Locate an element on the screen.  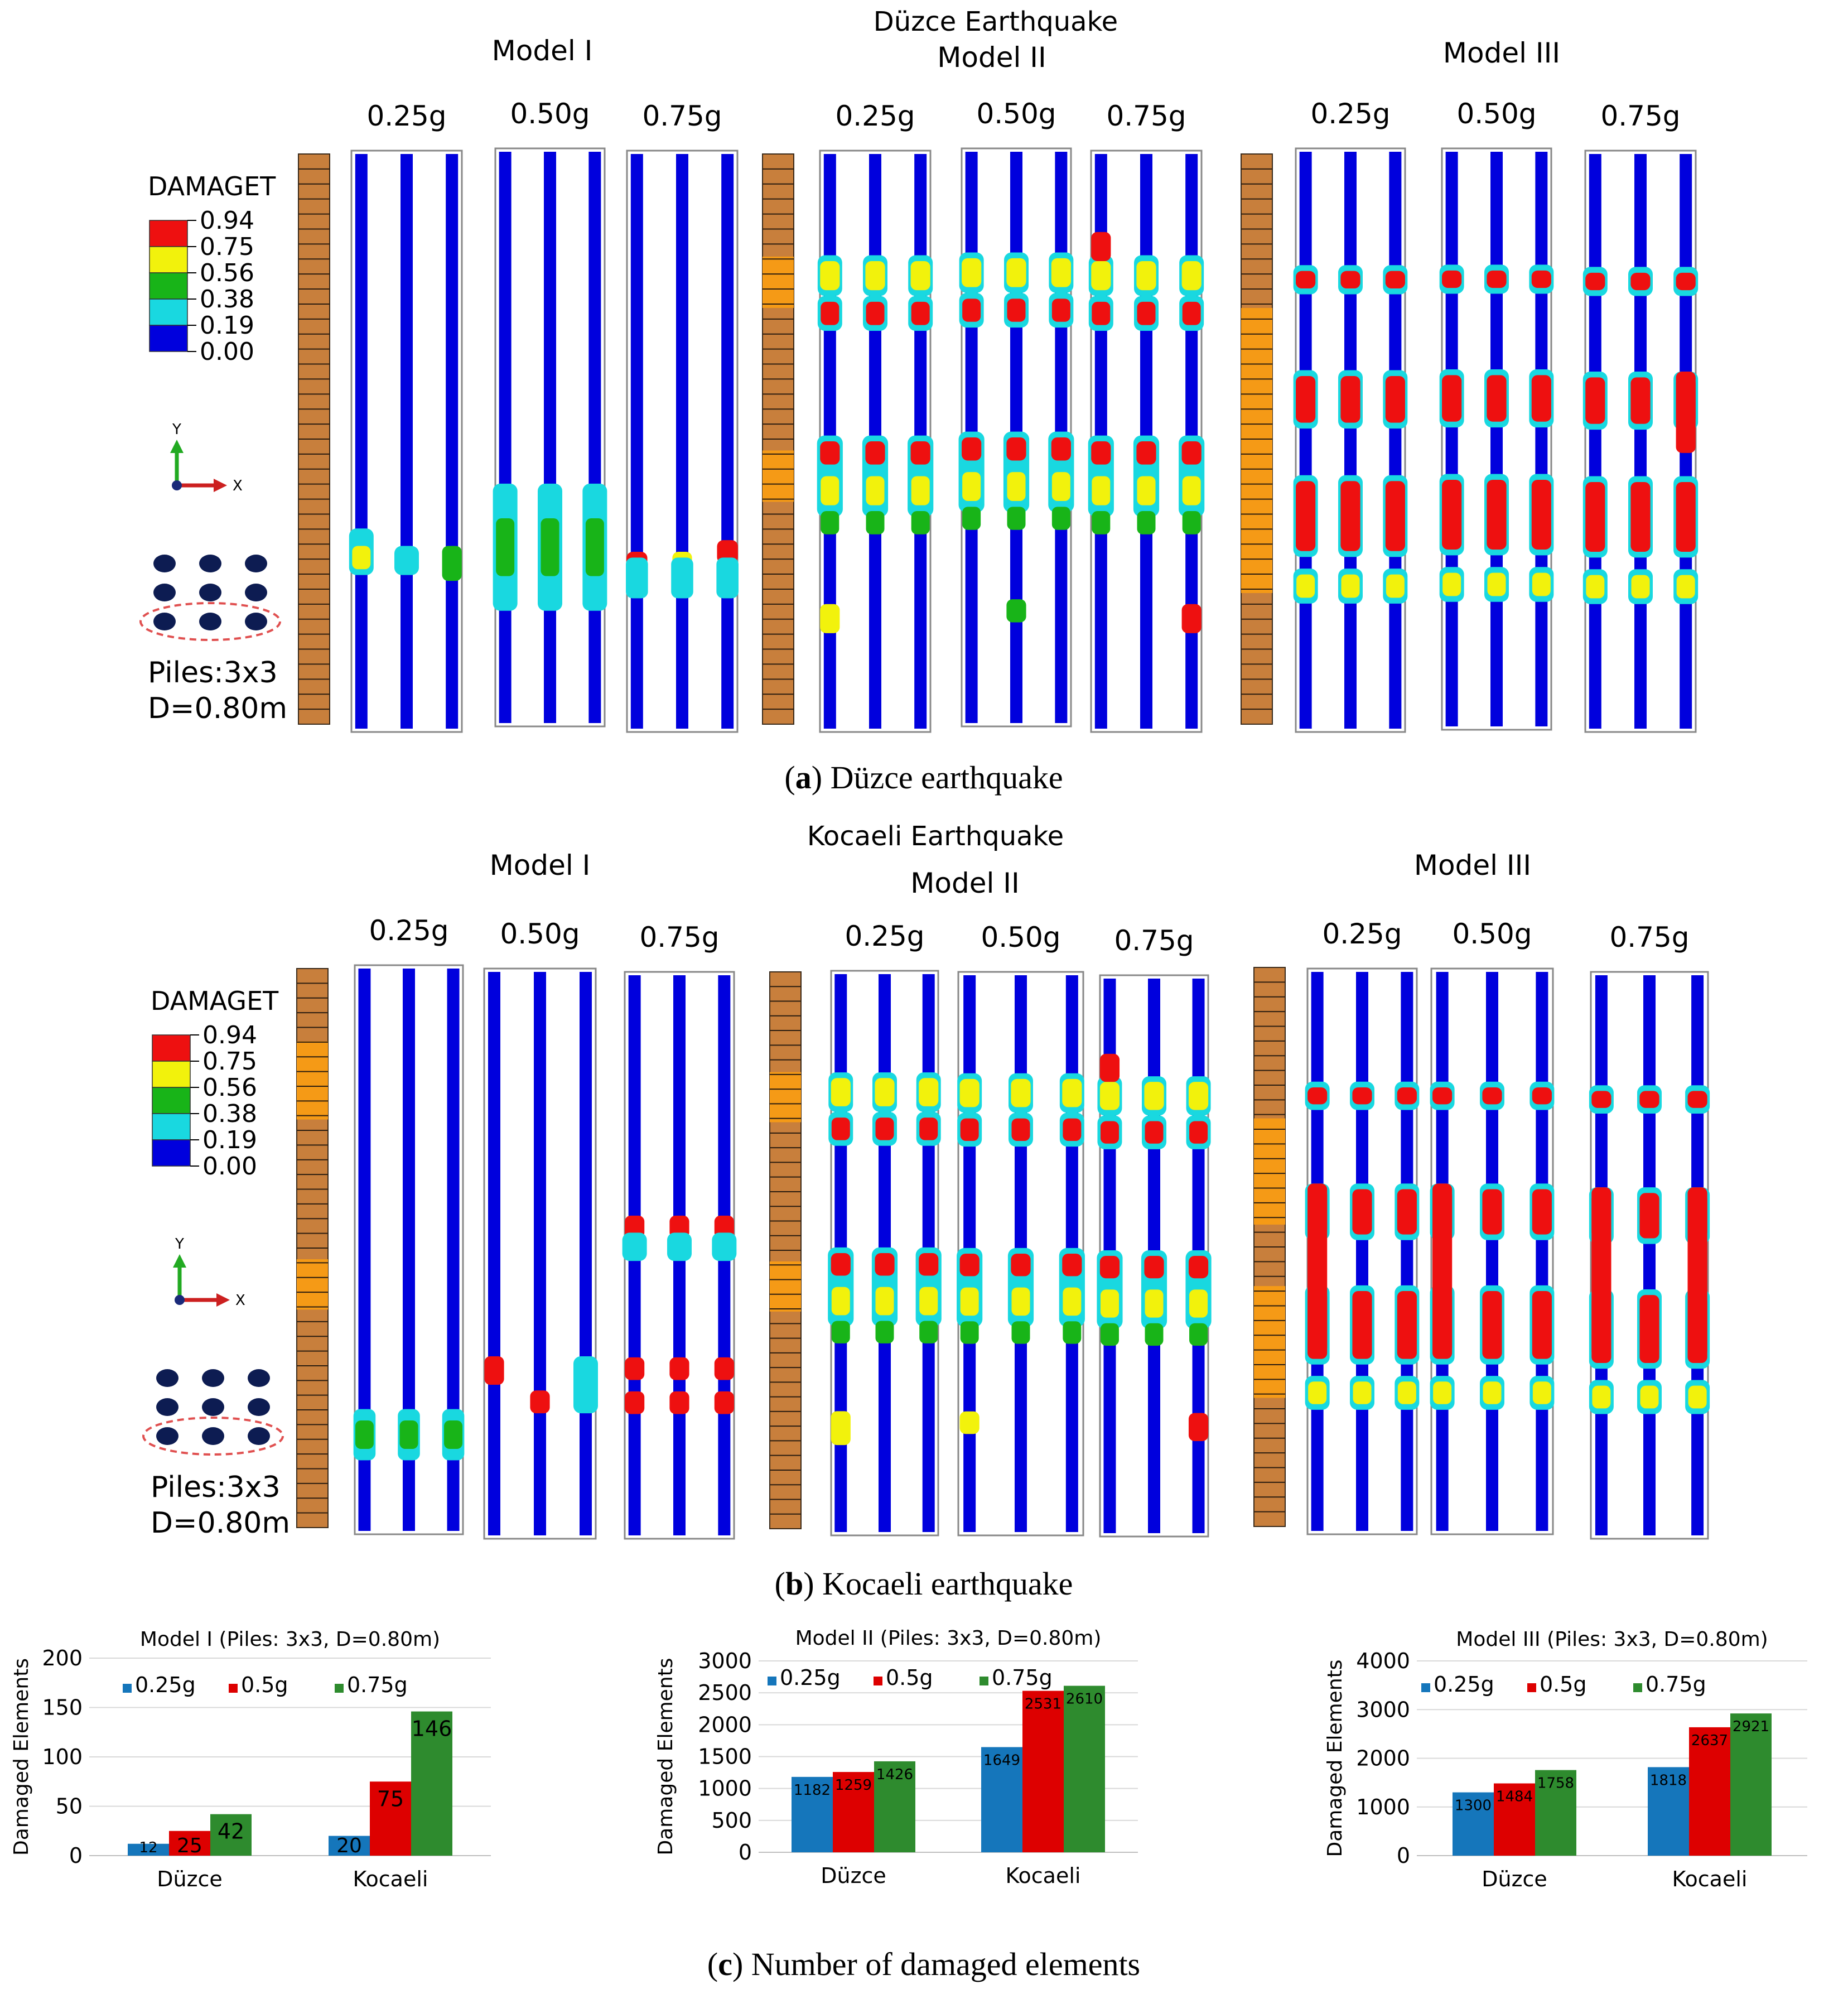
pile-group-a-m3-075: 0.75g is located at coordinates (1640, 416).